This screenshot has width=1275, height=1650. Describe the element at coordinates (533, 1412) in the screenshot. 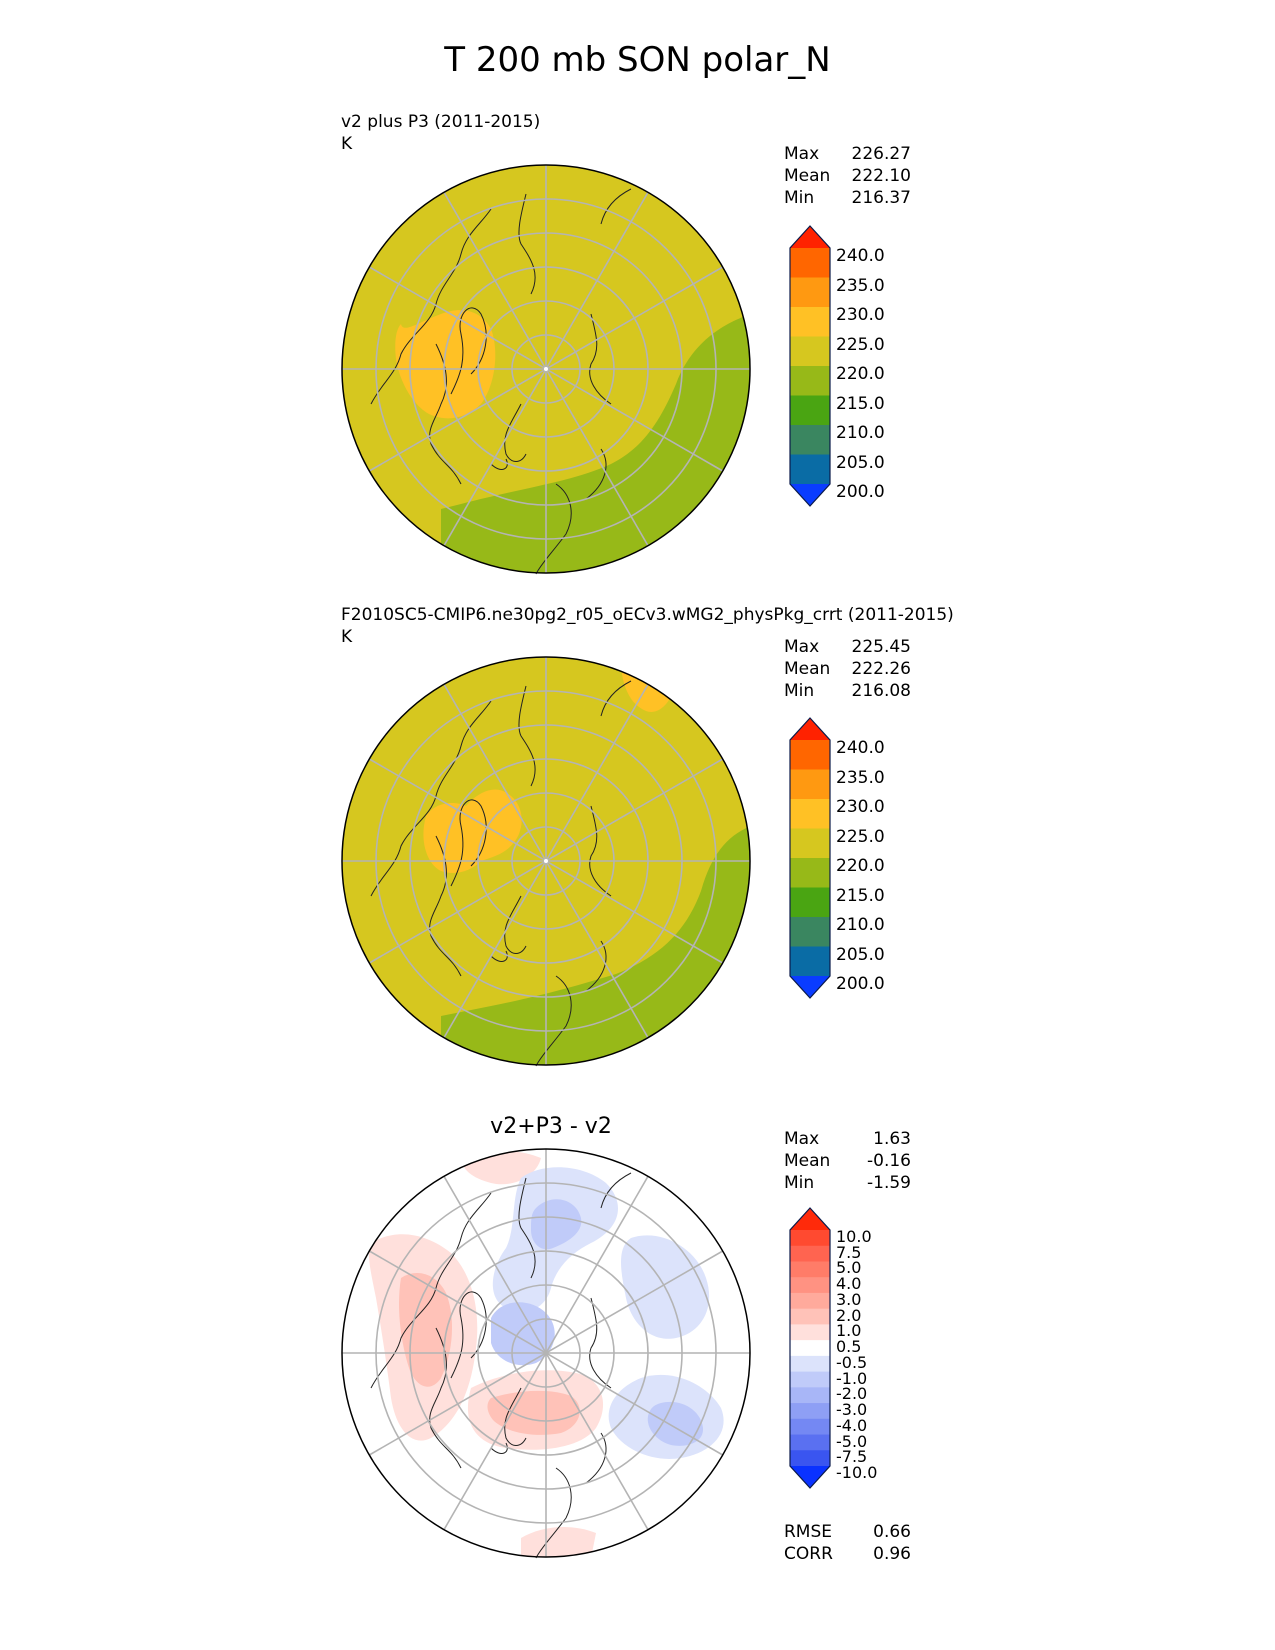

I see `region-positive-south-core` at that location.